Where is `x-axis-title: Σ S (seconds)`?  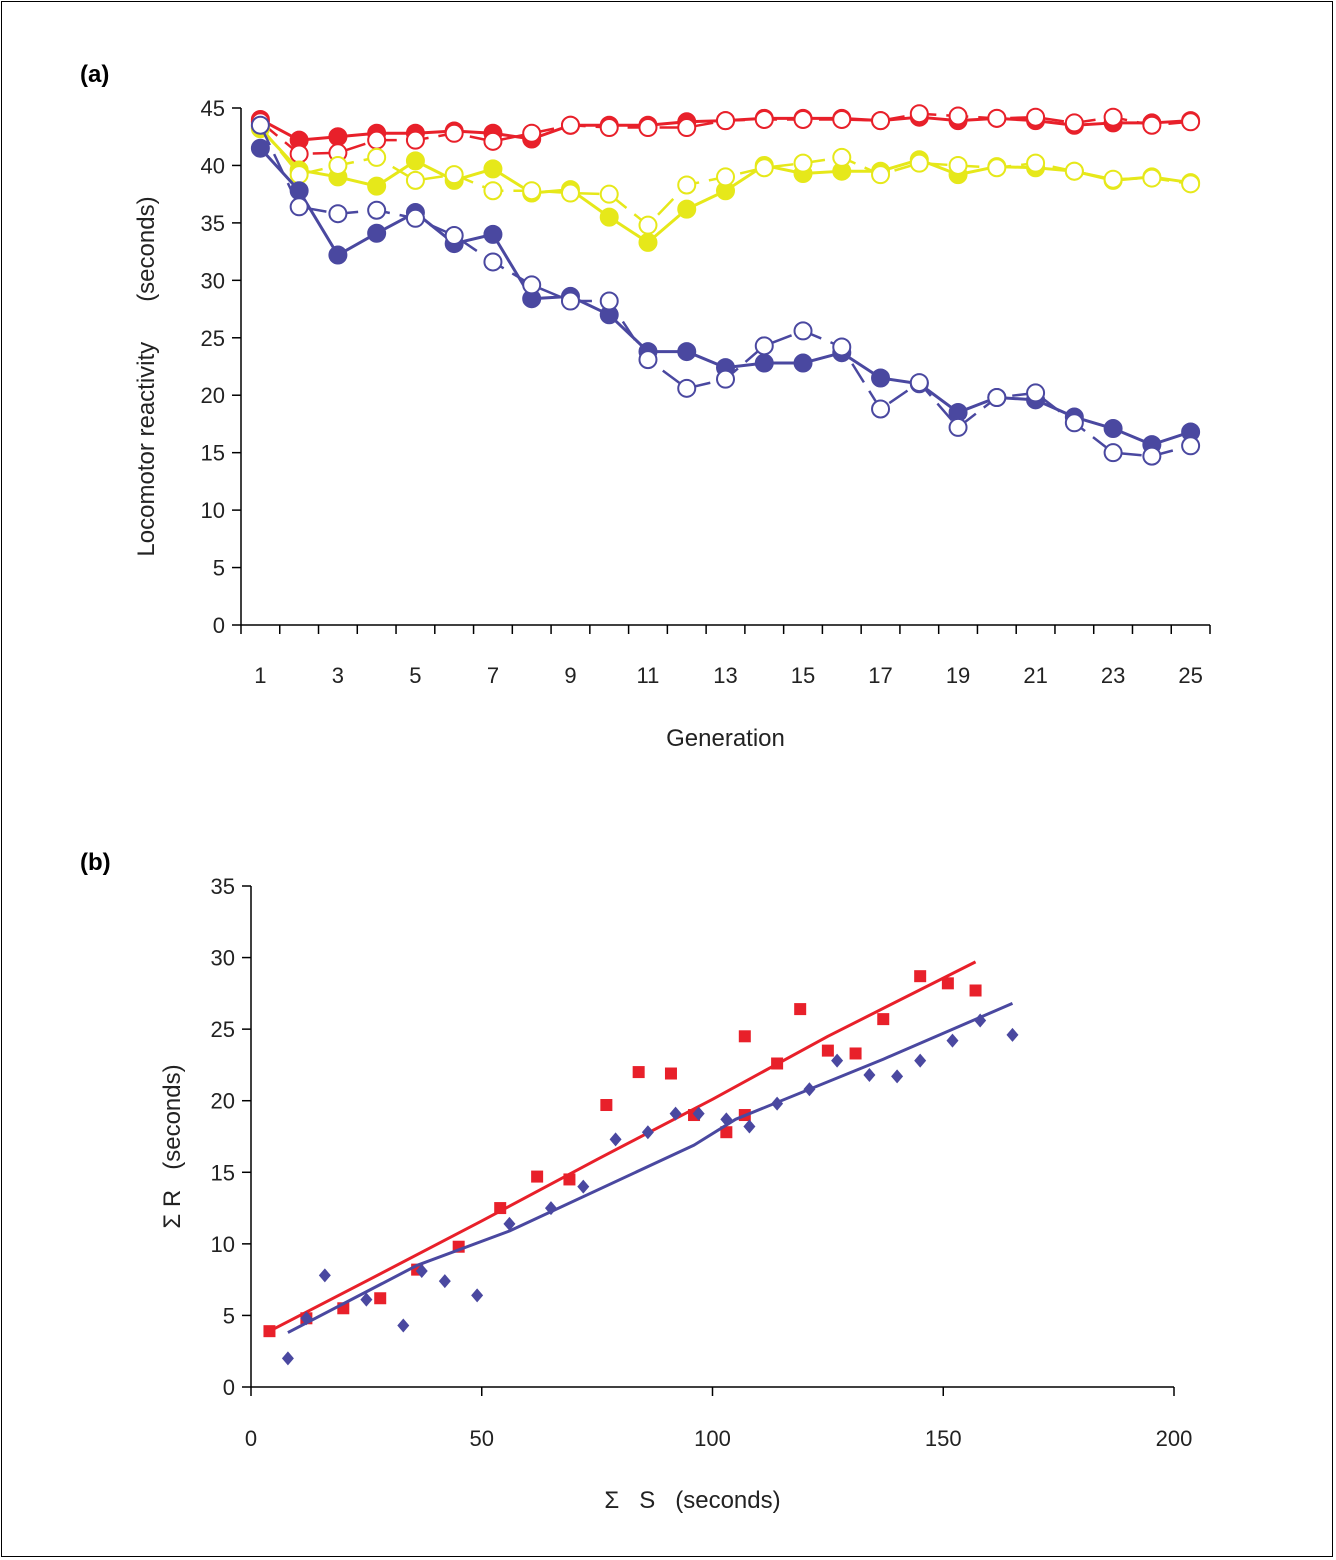 x-axis-title: Σ S (seconds) is located at coordinates (692, 1500).